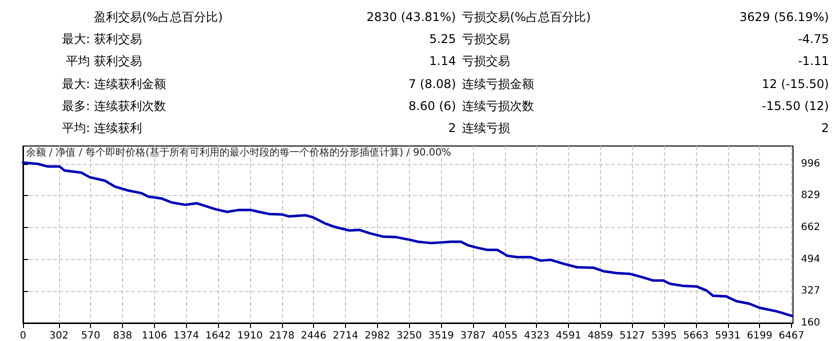  Describe the element at coordinates (114, 106) in the screenshot. I see `text: 最多: 连续获利次数` at that location.